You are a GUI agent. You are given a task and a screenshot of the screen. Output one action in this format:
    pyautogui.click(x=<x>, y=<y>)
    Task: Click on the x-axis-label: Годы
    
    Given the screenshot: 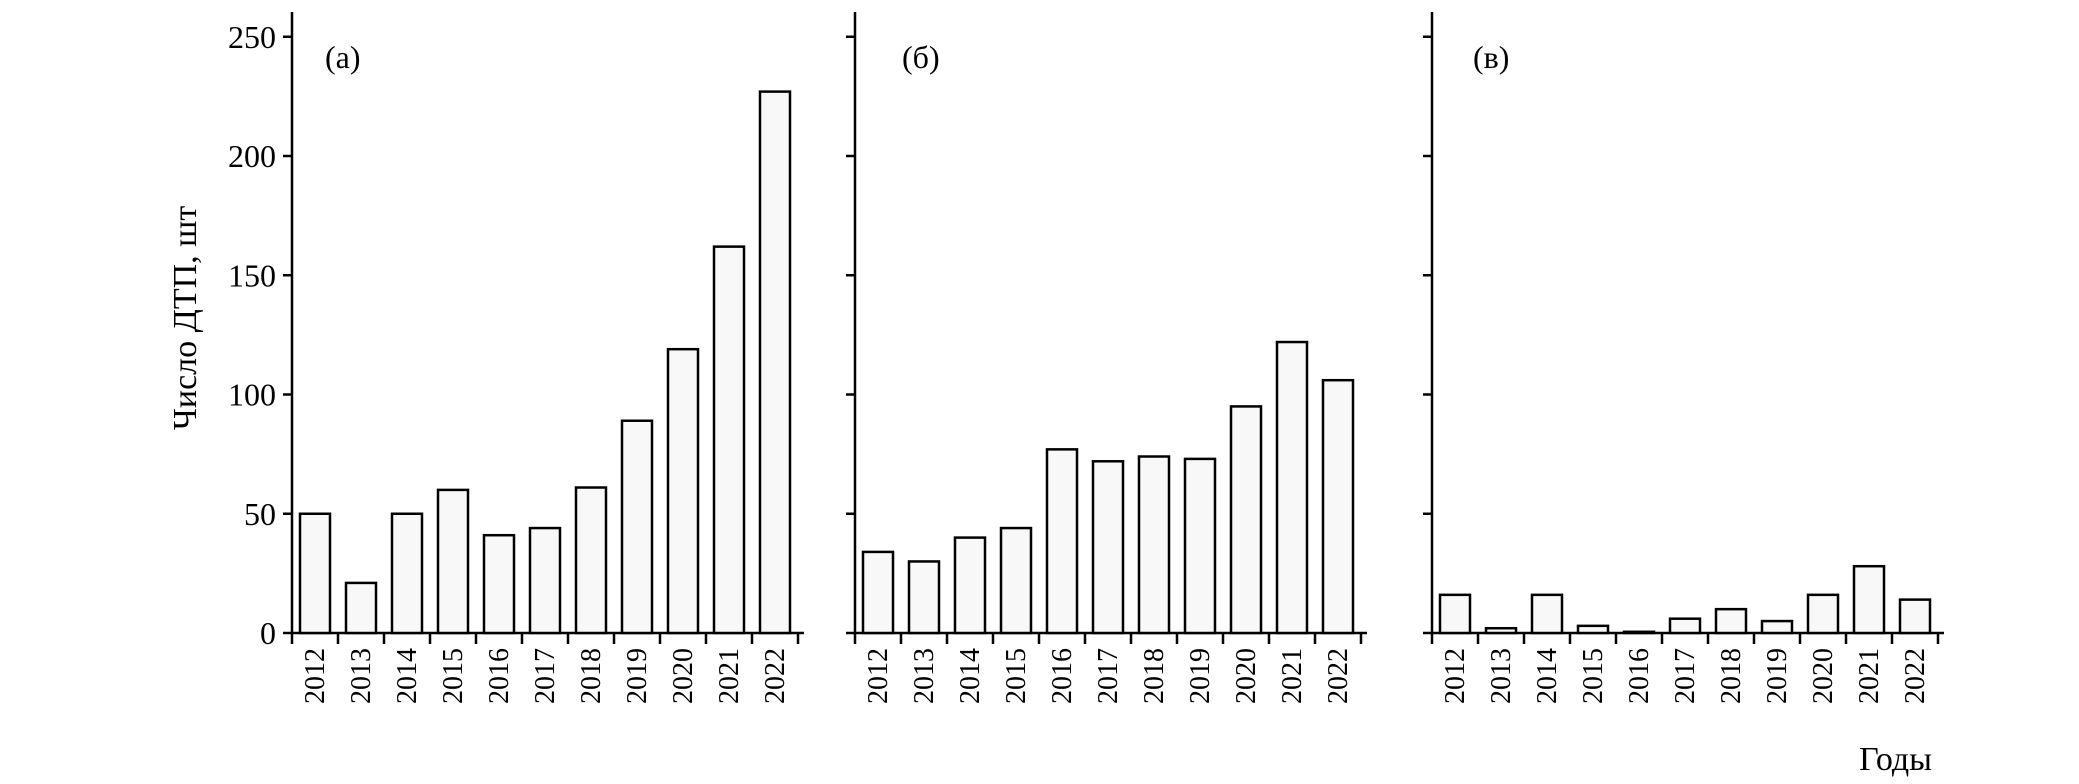 What is the action you would take?
    pyautogui.click(x=1895, y=759)
    